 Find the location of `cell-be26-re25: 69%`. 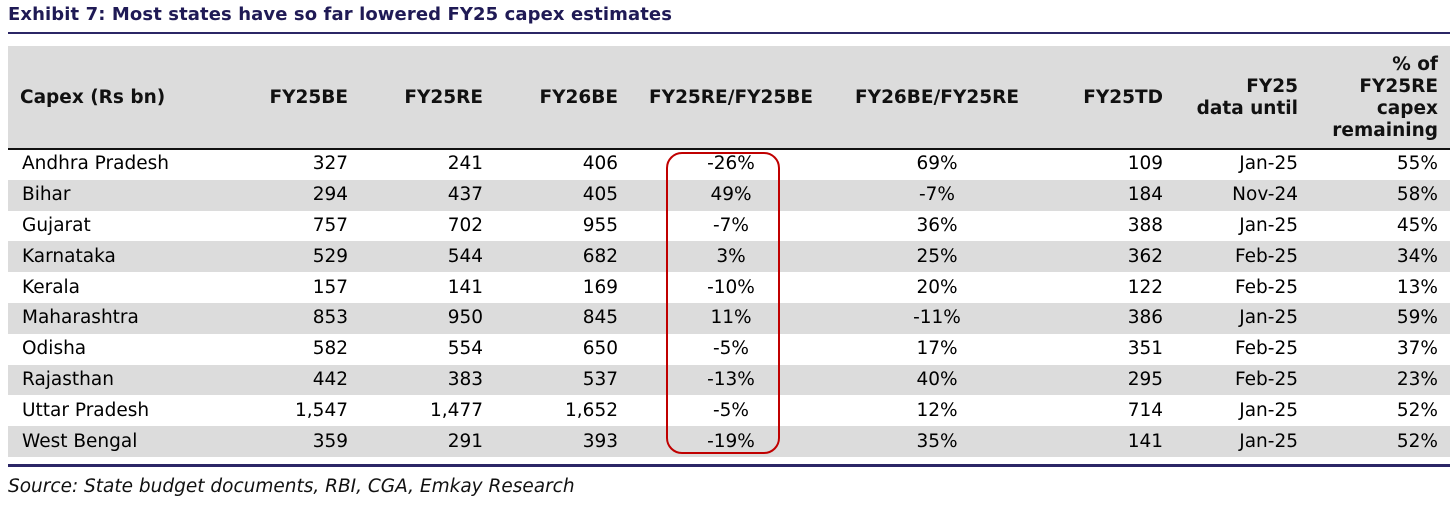

cell-be26-re25: 69% is located at coordinates (937, 164).